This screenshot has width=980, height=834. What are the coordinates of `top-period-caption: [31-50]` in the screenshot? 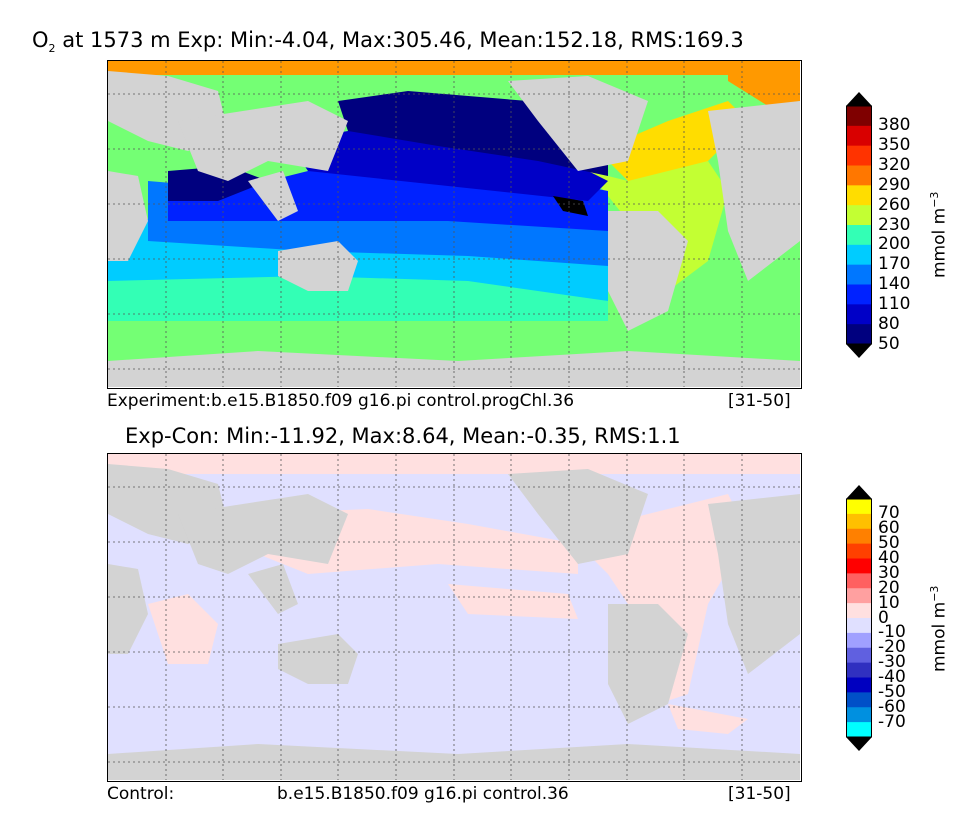 It's located at (759, 401).